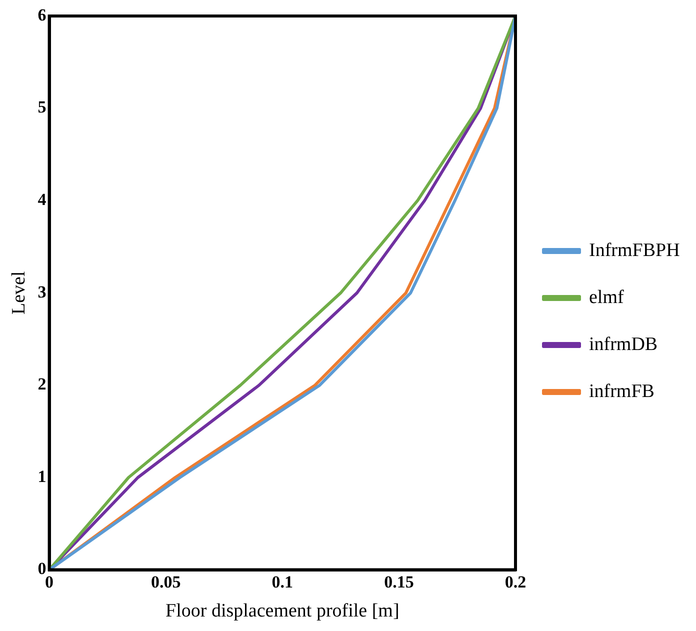 The width and height of the screenshot is (696, 631). What do you see at coordinates (42, 292) in the screenshot?
I see `y-tick-label: 3` at bounding box center [42, 292].